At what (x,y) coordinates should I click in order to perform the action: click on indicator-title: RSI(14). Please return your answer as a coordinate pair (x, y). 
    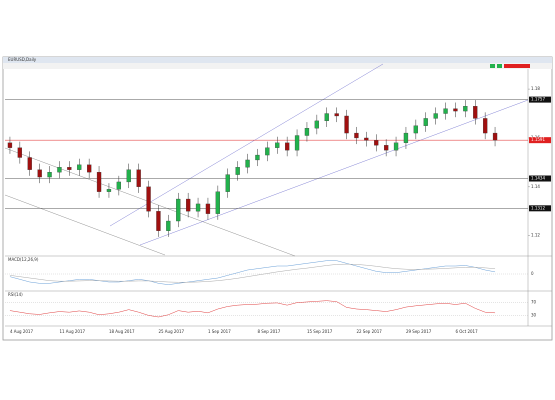
    Looking at the image, I should click on (15, 294).